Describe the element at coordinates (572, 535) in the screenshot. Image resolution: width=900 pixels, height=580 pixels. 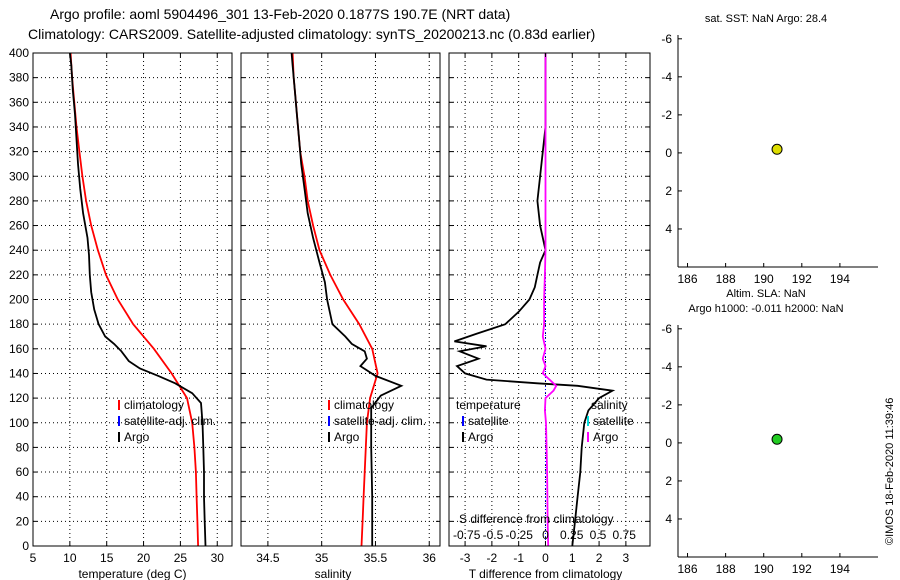
I see `difference-s-tick-label: 0.25` at that location.